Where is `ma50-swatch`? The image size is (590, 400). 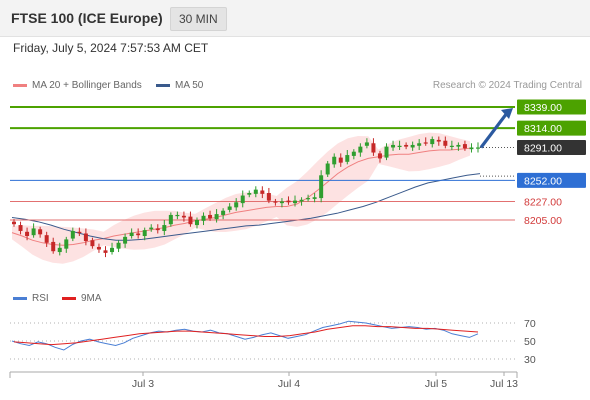
ma50-swatch is located at coordinates (163, 85).